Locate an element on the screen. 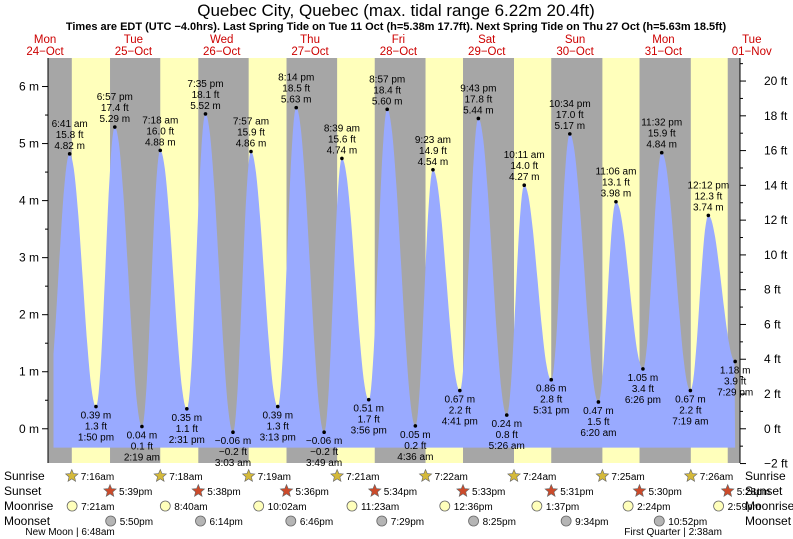 This screenshot has width=793, height=539. low-tide-feet: 1.3 ft is located at coordinates (278, 427).